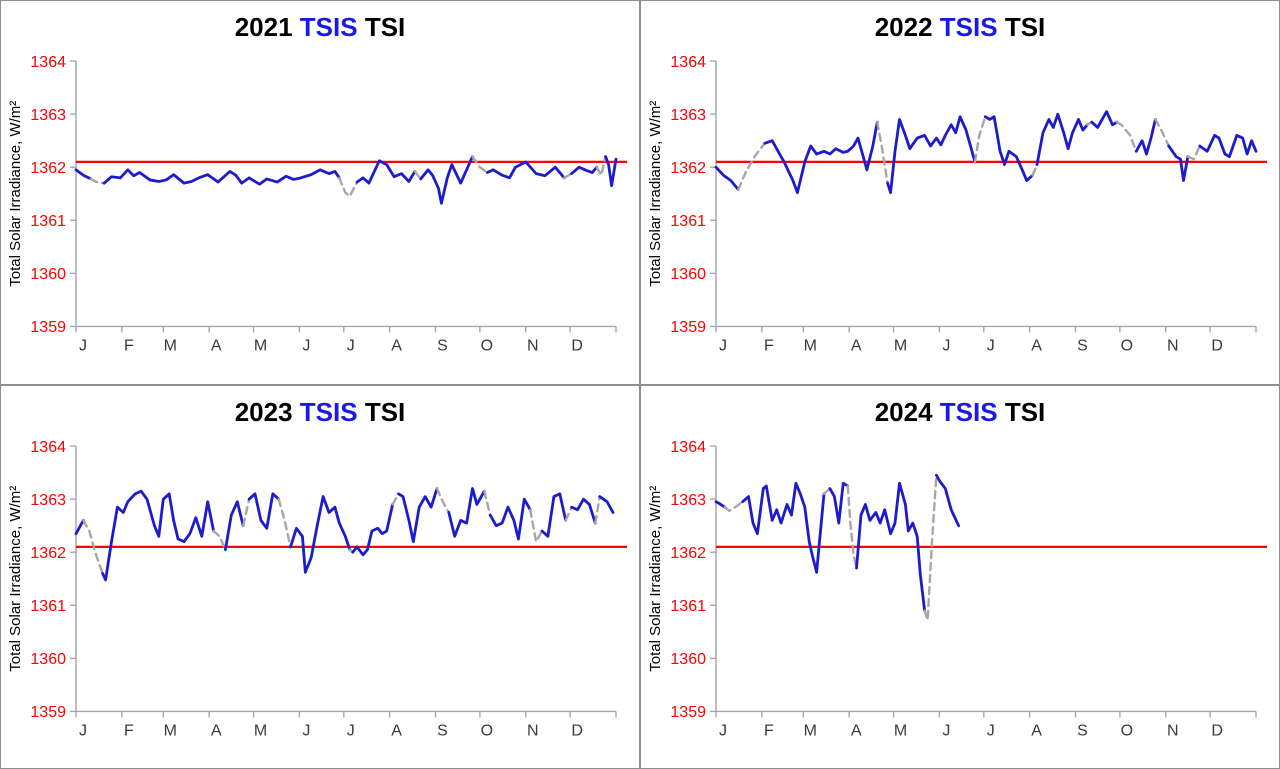 The width and height of the screenshot is (1280, 769). Describe the element at coordinates (1217, 345) in the screenshot. I see `month-label: D` at that location.